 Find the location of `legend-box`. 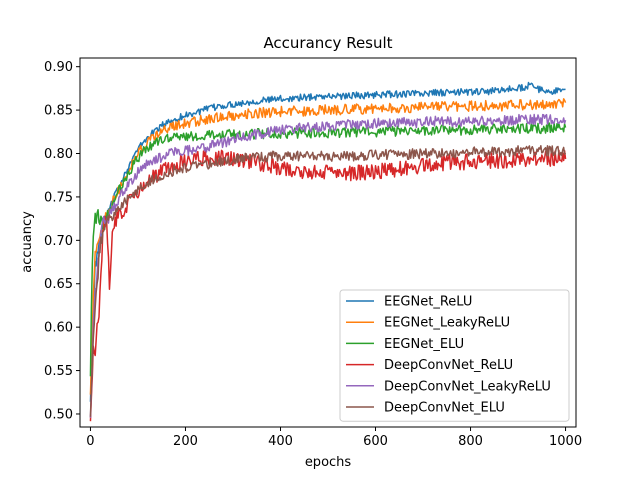

legend-box is located at coordinates (454, 355).